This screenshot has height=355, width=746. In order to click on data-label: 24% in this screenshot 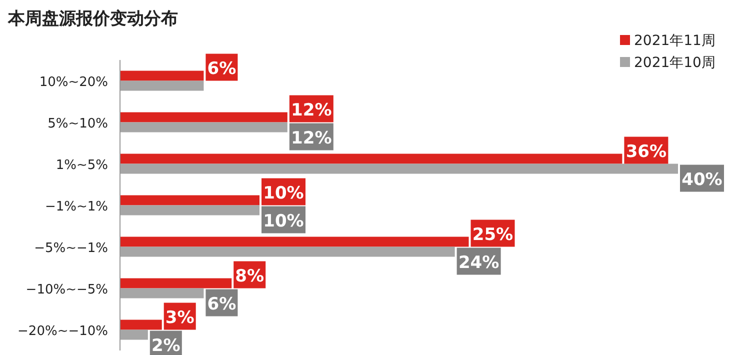, I will do `click(479, 262)`.